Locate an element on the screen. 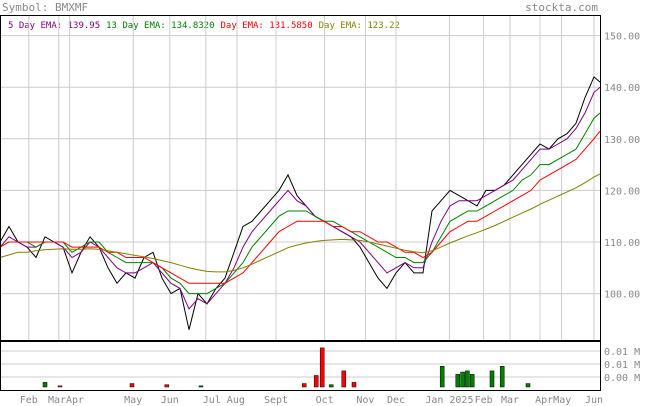 The width and height of the screenshot is (655, 406). x-tick-label-13: Jun is located at coordinates (594, 400).